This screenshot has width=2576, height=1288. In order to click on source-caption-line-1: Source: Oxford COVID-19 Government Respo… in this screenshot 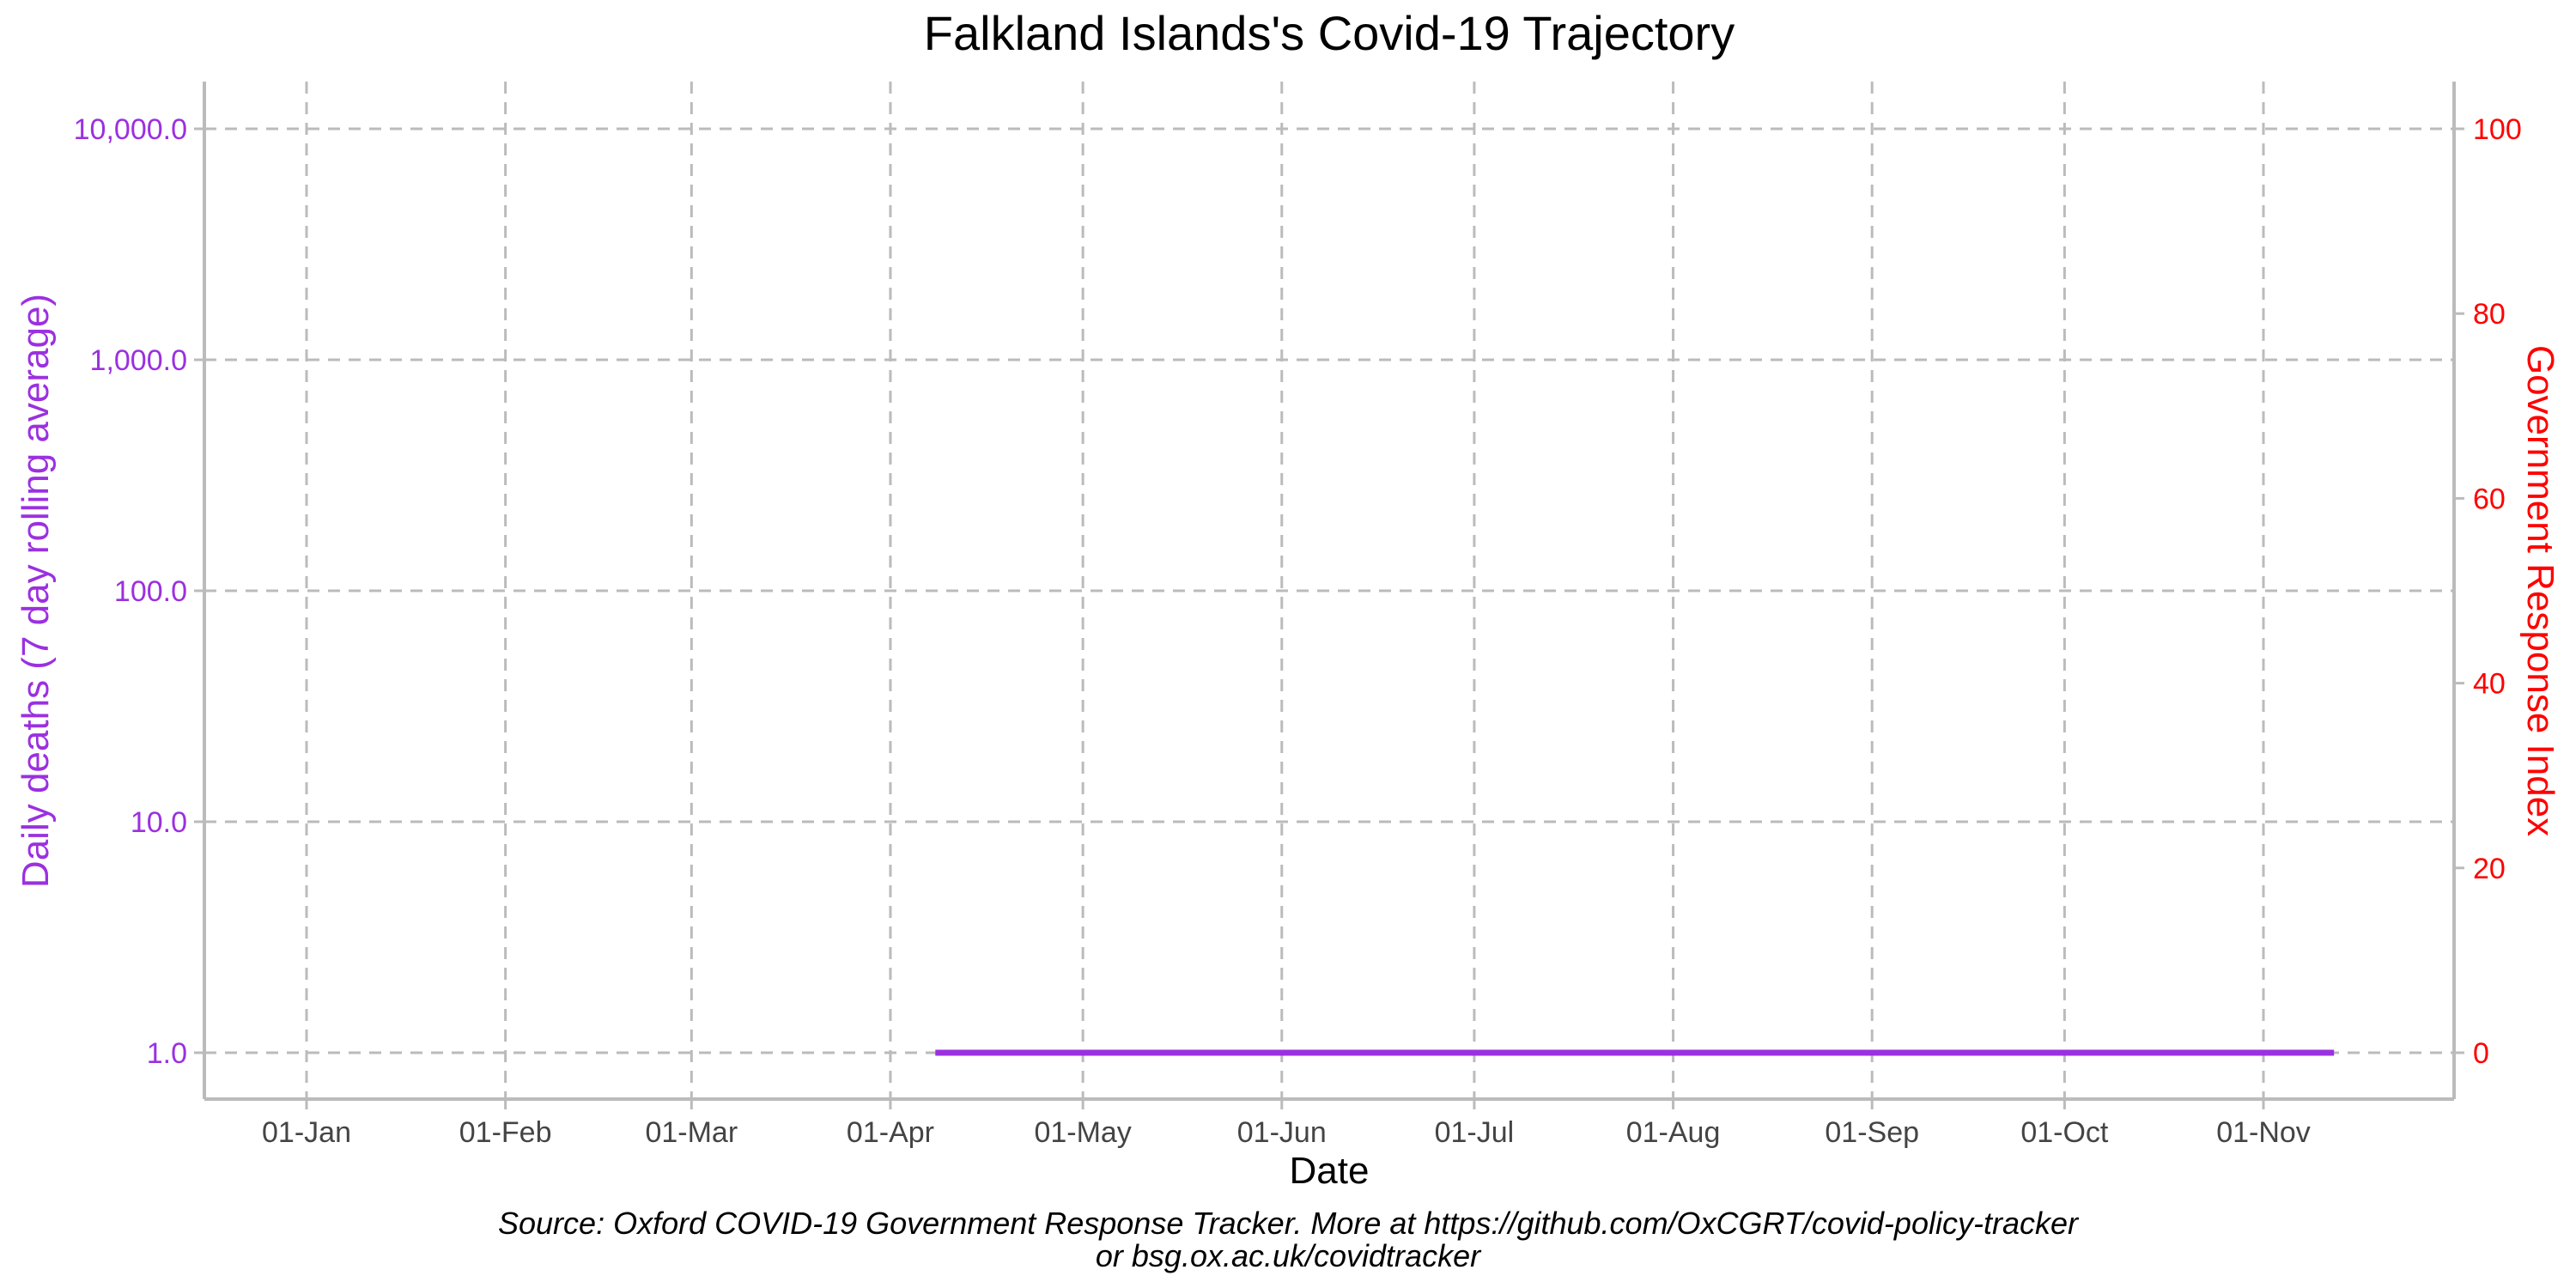, I will do `click(1288, 1224)`.